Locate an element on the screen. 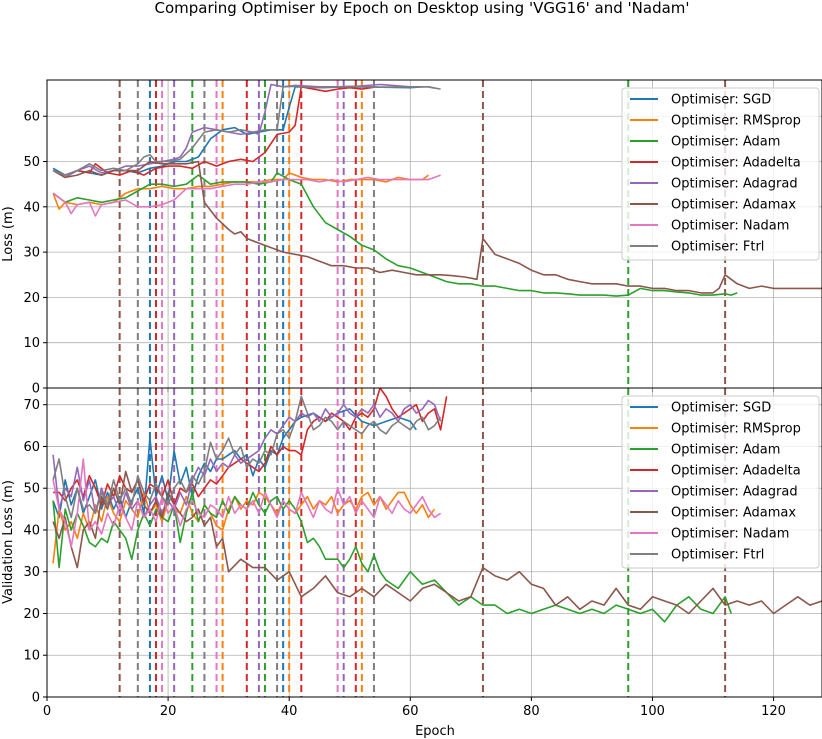  x-tick-label: 60 is located at coordinates (410, 711).